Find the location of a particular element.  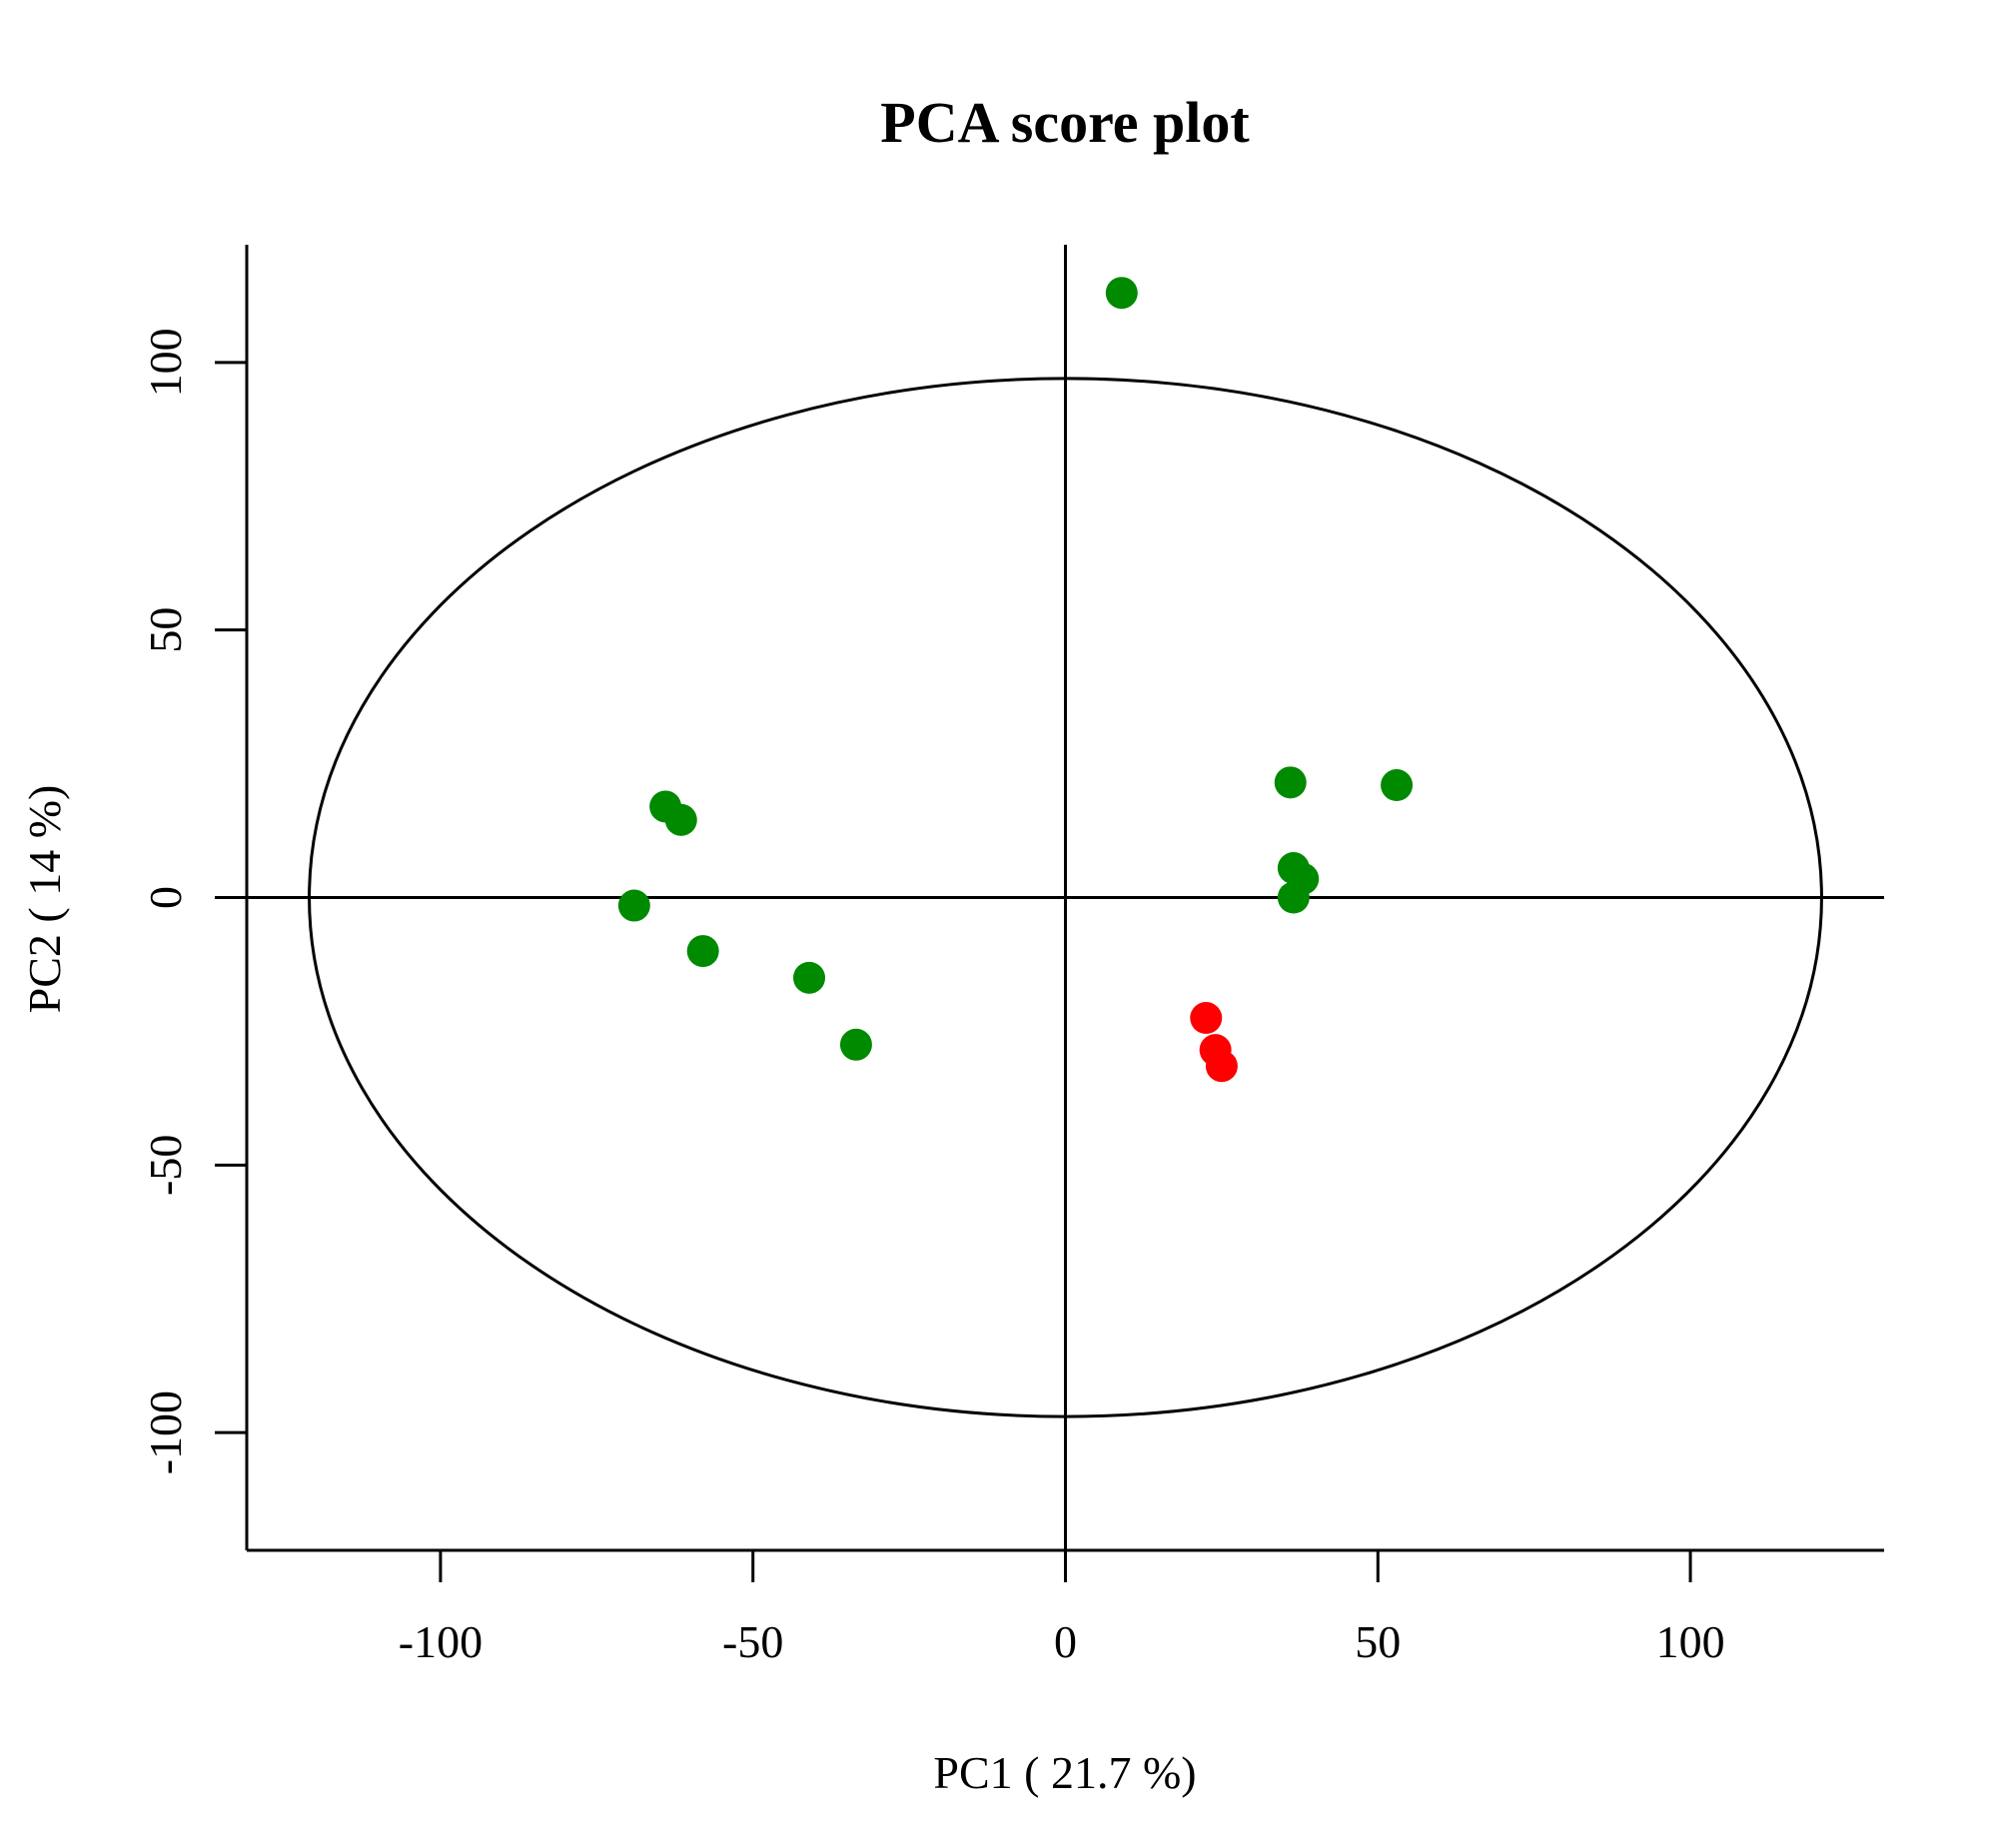

x-tick-label: 50 is located at coordinates (1378, 1641).